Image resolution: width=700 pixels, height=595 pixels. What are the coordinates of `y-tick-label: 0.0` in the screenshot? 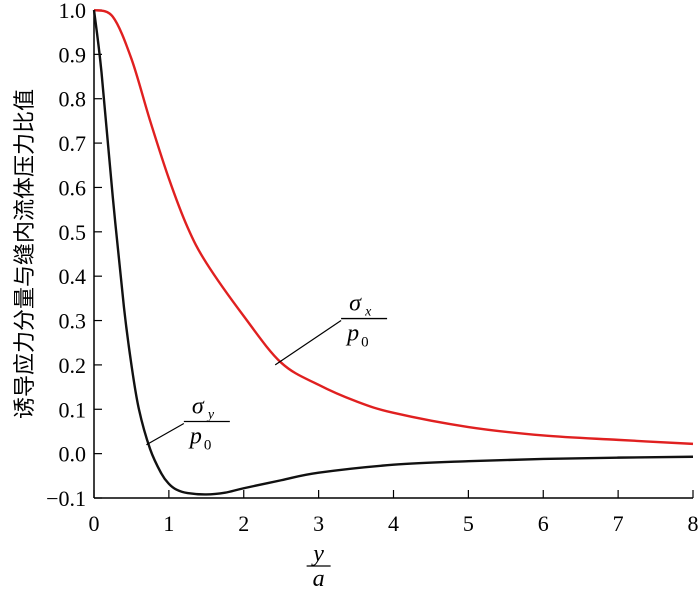 It's located at (73, 454).